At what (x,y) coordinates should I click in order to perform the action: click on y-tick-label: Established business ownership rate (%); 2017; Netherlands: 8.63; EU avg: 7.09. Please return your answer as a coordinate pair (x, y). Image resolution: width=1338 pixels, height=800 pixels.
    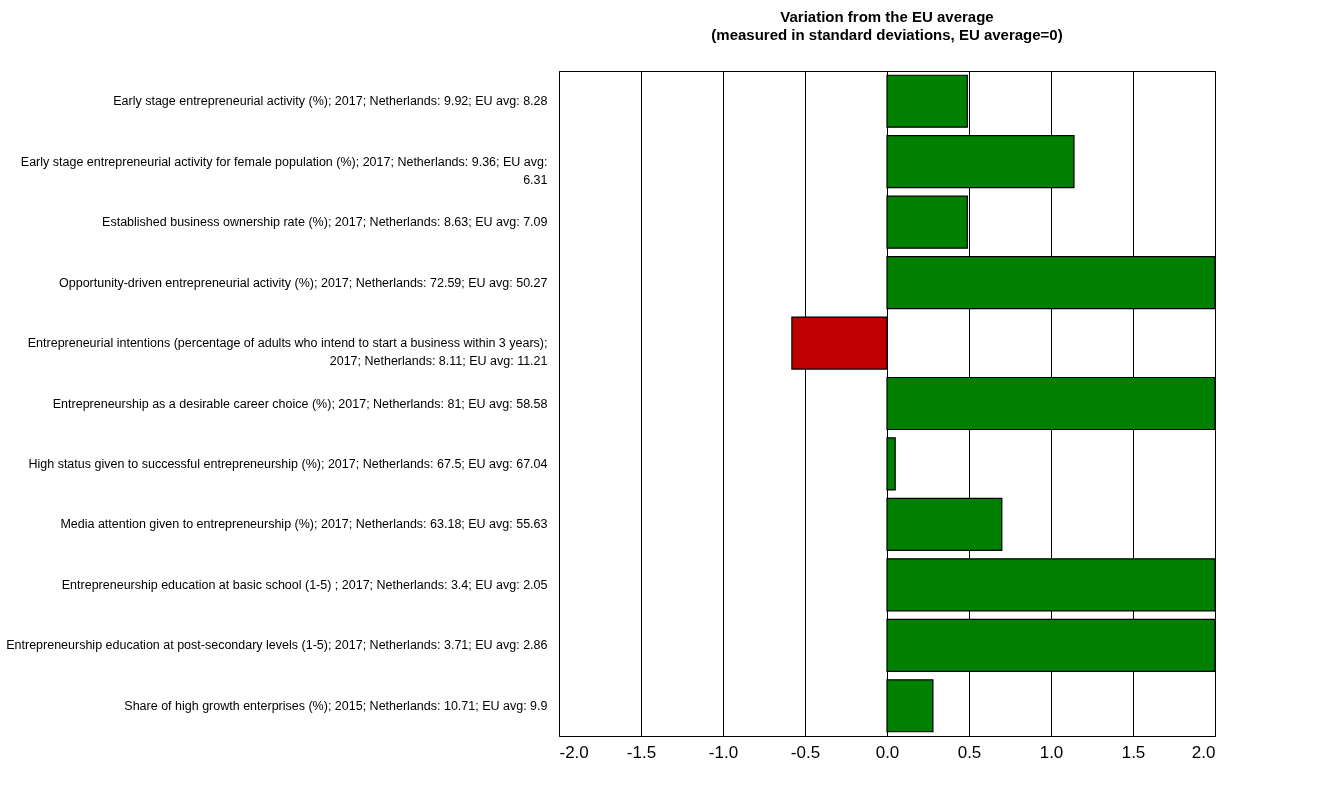
    Looking at the image, I should click on (325, 222).